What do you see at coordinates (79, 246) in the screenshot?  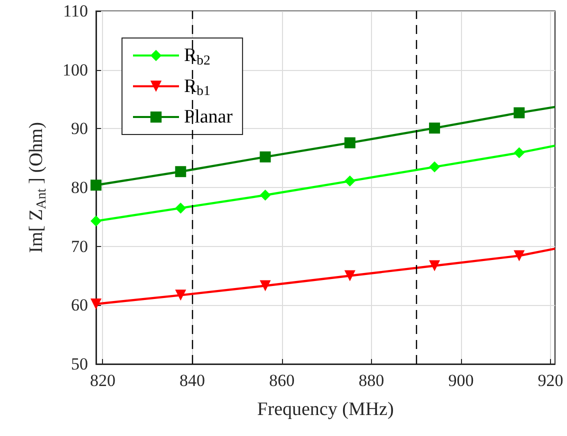 I see `y-tick-label: 70` at bounding box center [79, 246].